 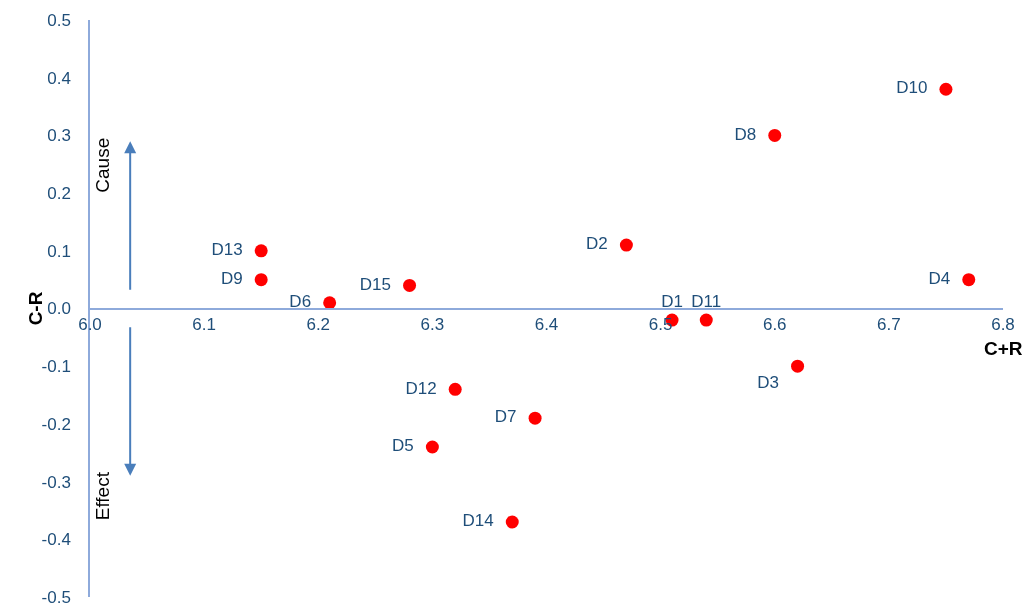 I want to click on y-tick-label: -0.4, so click(x=56, y=540).